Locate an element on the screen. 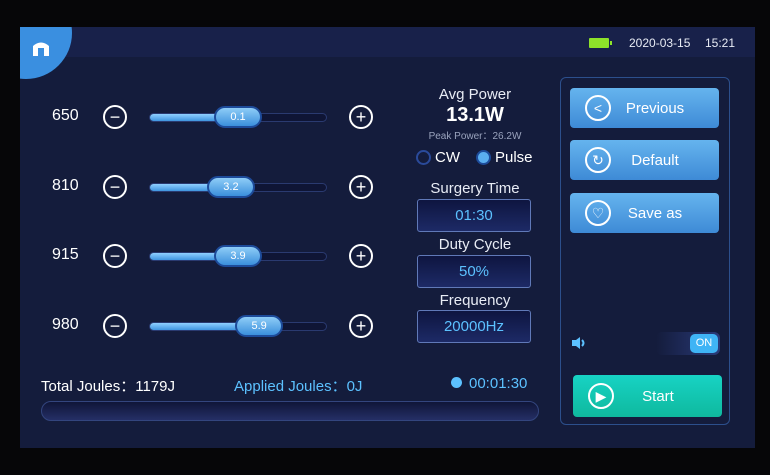  duty-cycle-label: Duty Cycle is located at coordinates (475, 244).